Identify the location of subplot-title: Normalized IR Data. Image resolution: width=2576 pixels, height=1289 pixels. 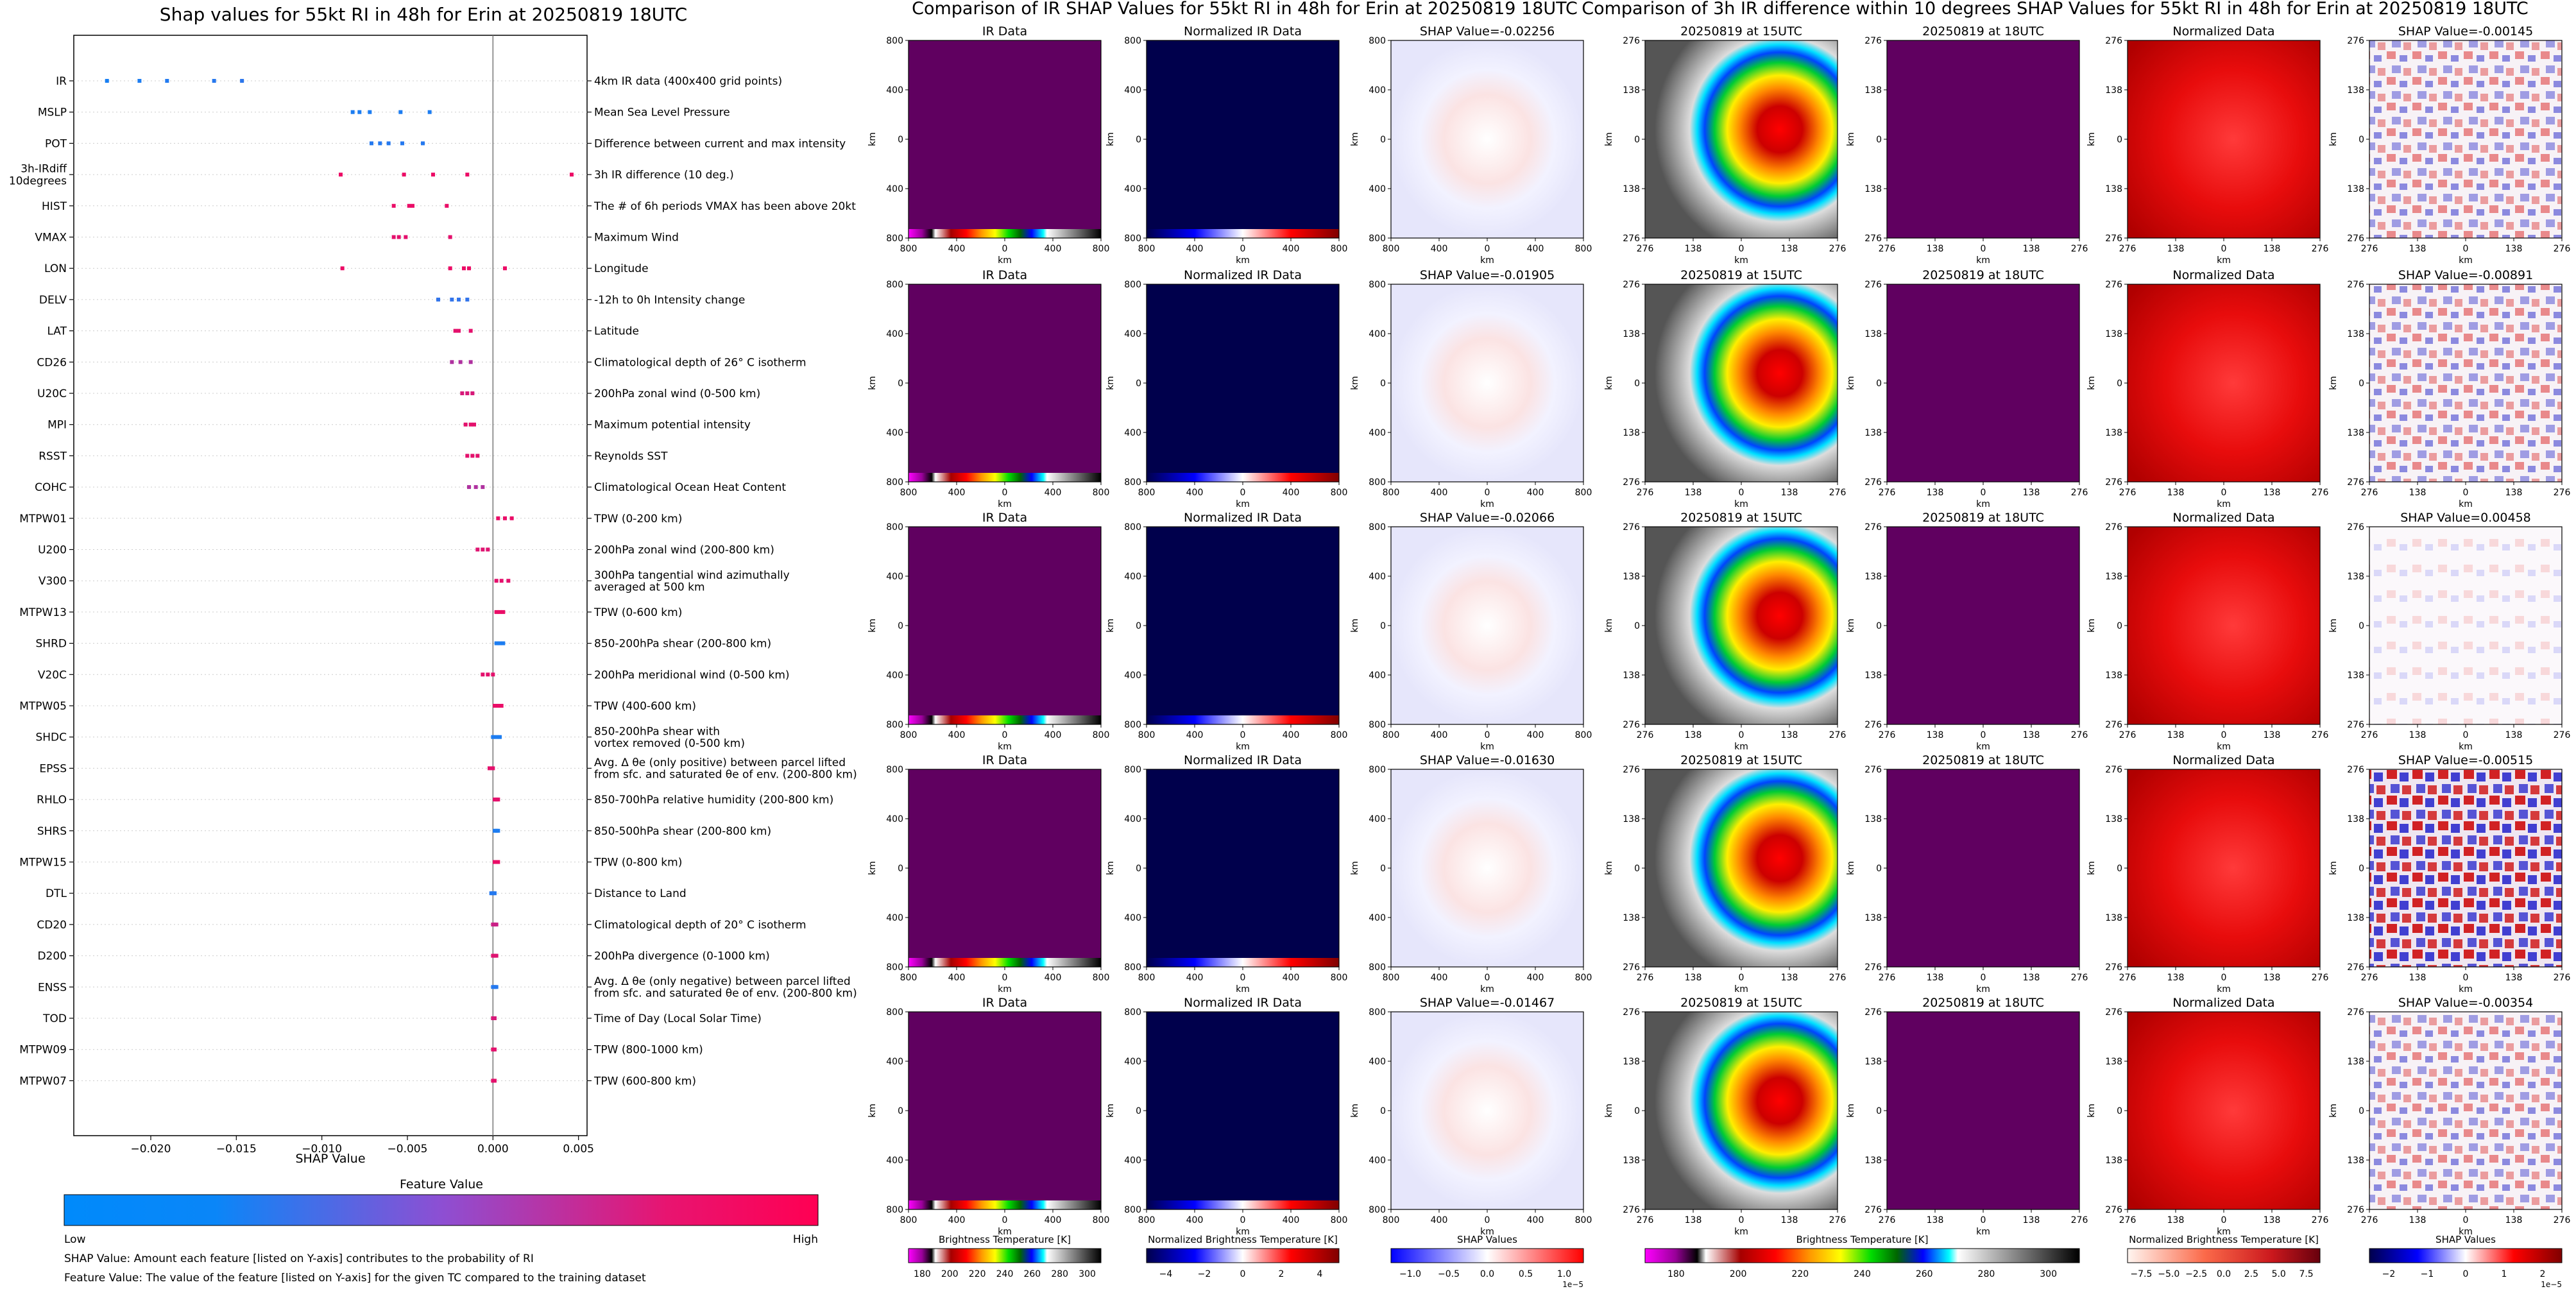
(1243, 760).